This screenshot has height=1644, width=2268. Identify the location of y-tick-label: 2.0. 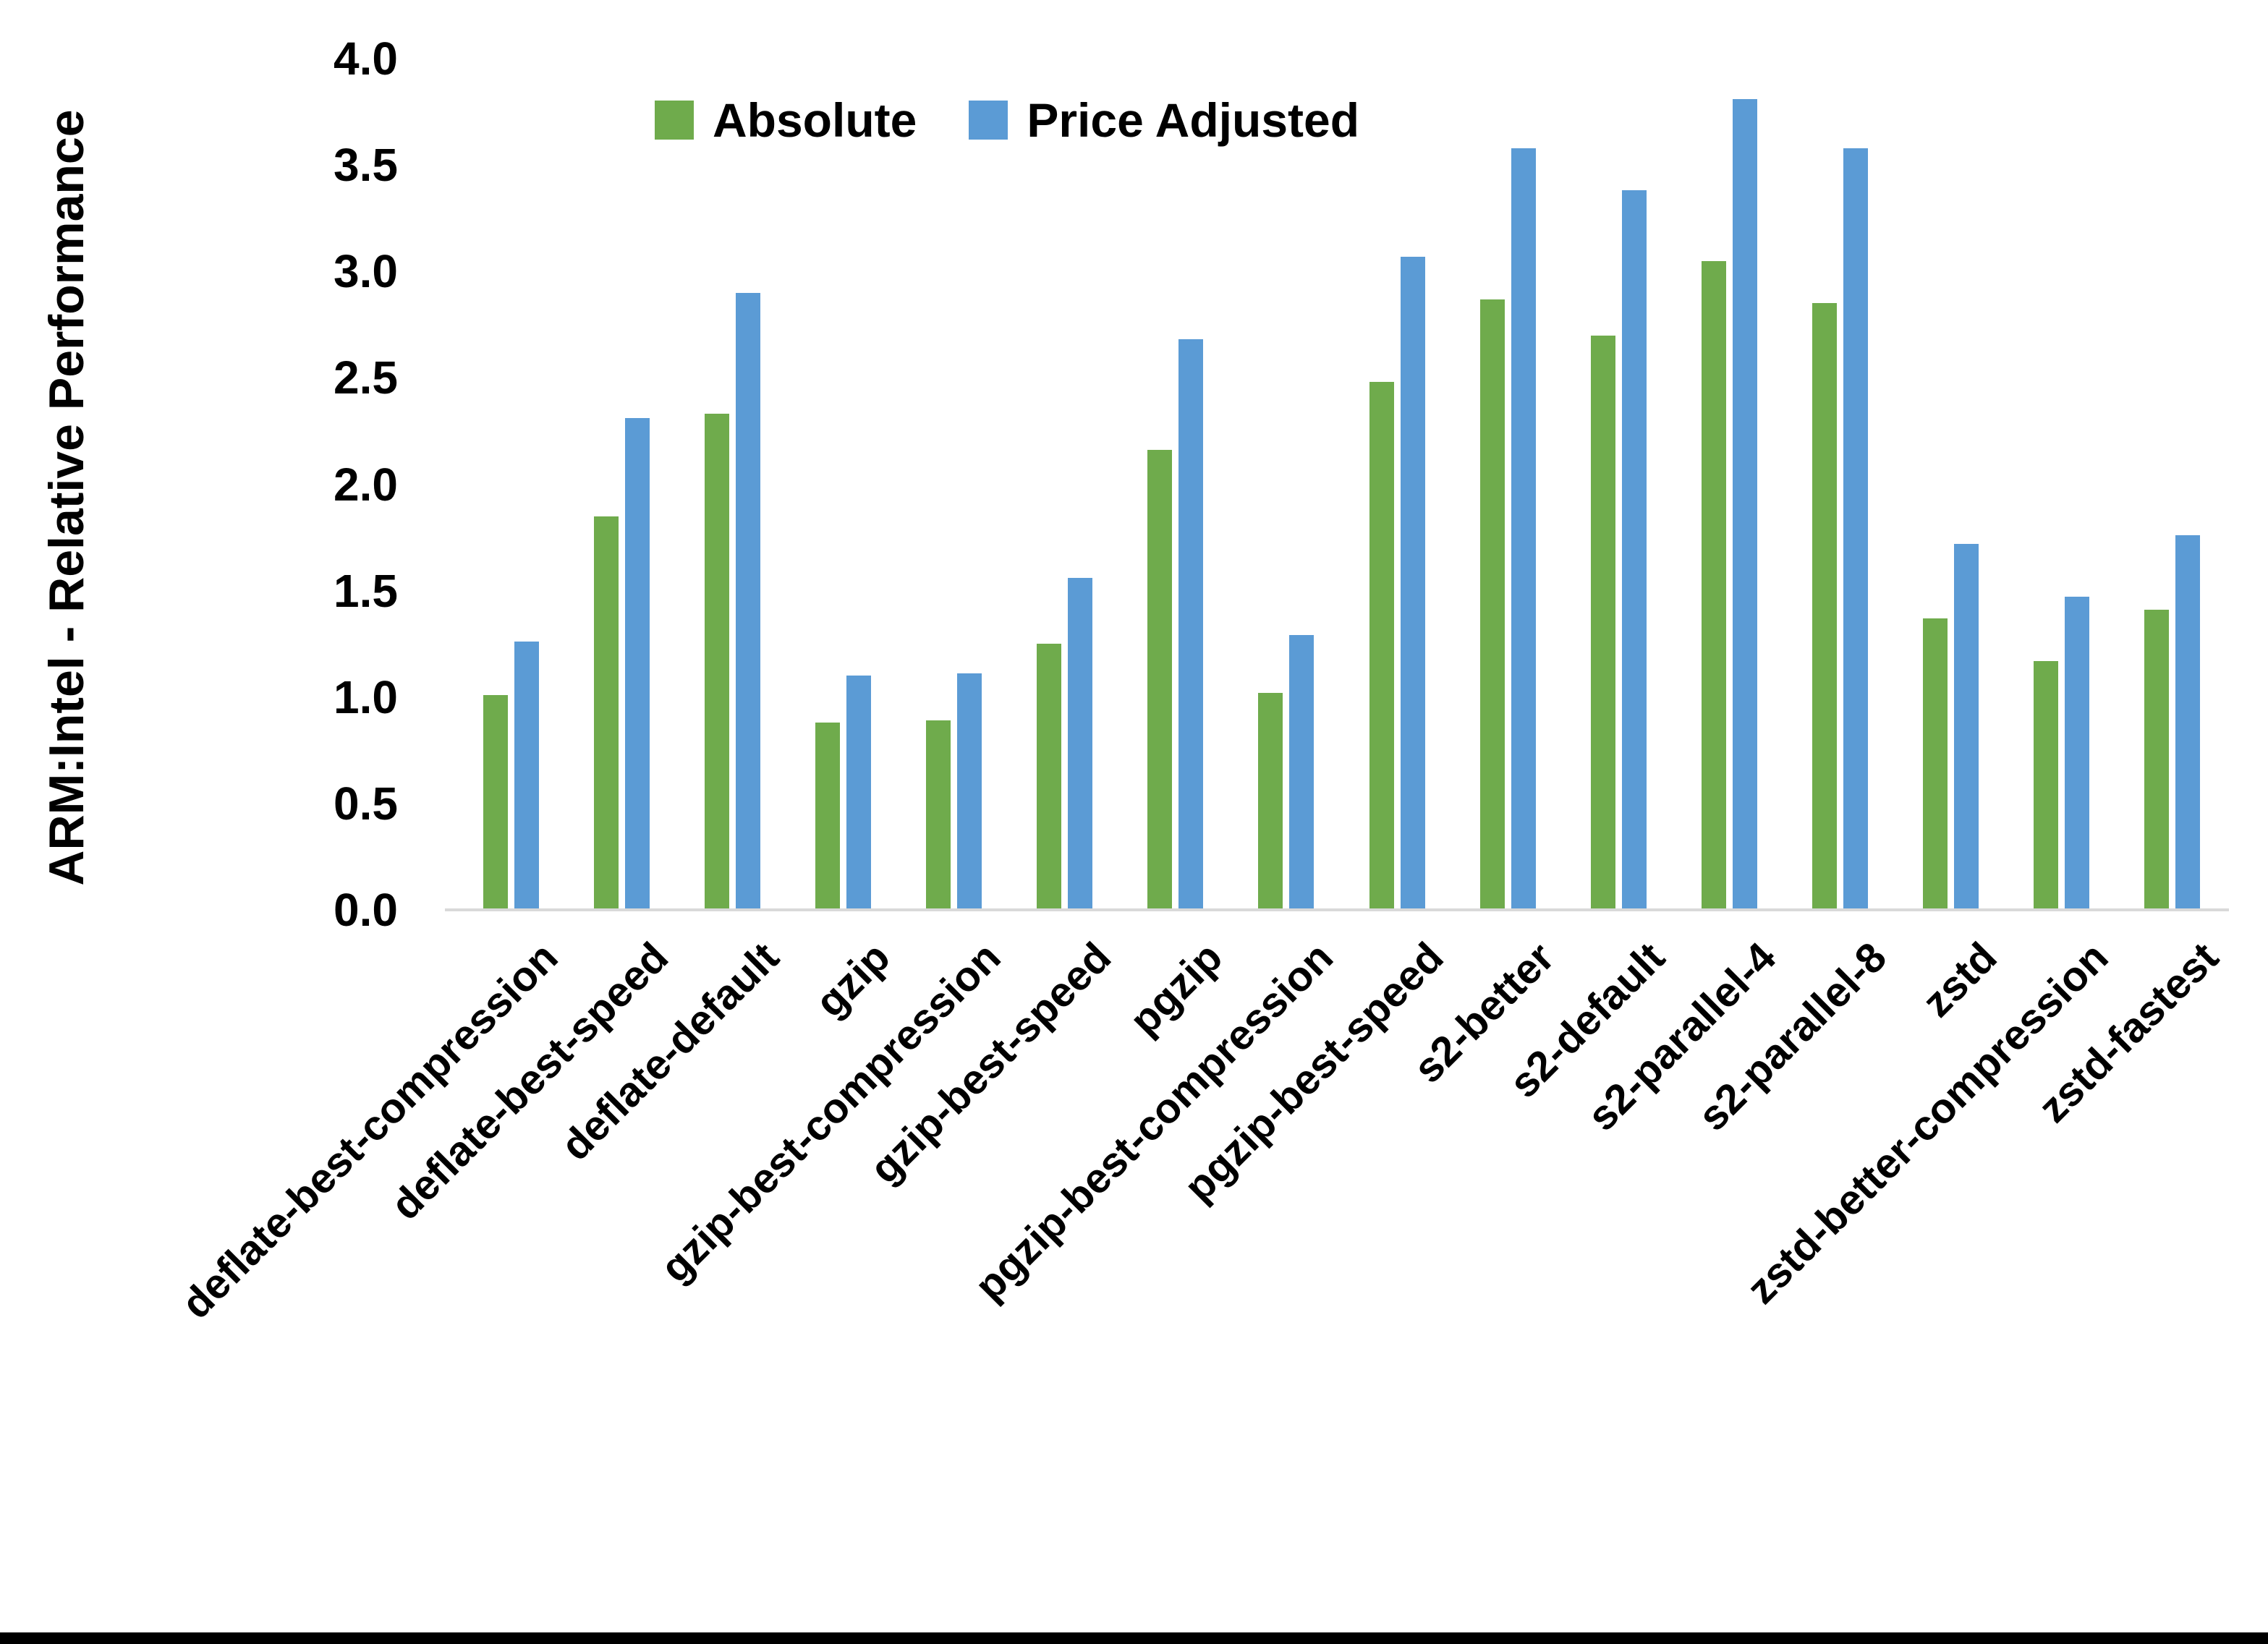
(366, 484).